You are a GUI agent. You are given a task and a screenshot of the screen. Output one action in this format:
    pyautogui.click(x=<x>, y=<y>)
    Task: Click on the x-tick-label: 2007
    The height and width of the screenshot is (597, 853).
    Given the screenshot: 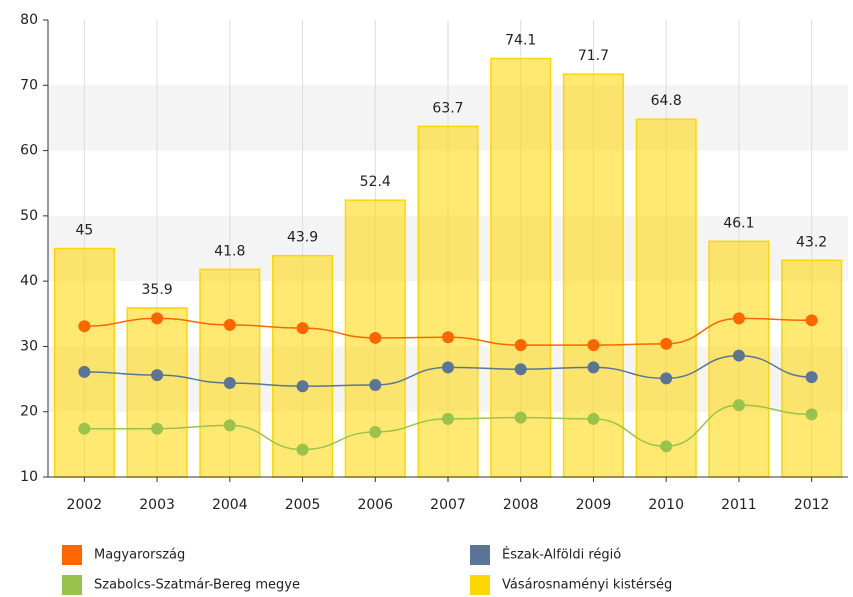 What is the action you would take?
    pyautogui.click(x=448, y=505)
    